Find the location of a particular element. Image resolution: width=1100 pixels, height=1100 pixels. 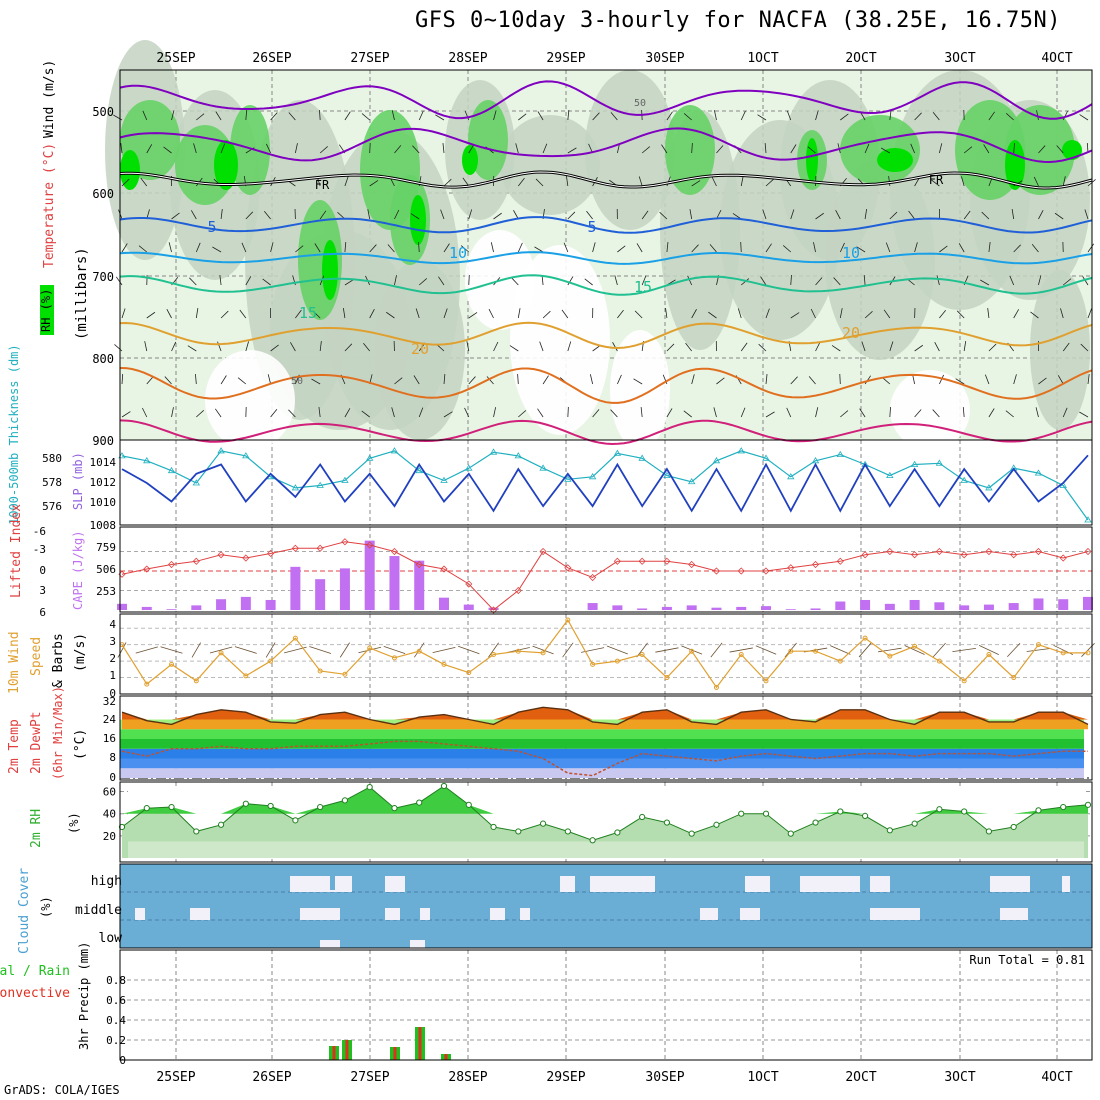

precip-tick: 0.4 is located at coordinates (116, 1020).